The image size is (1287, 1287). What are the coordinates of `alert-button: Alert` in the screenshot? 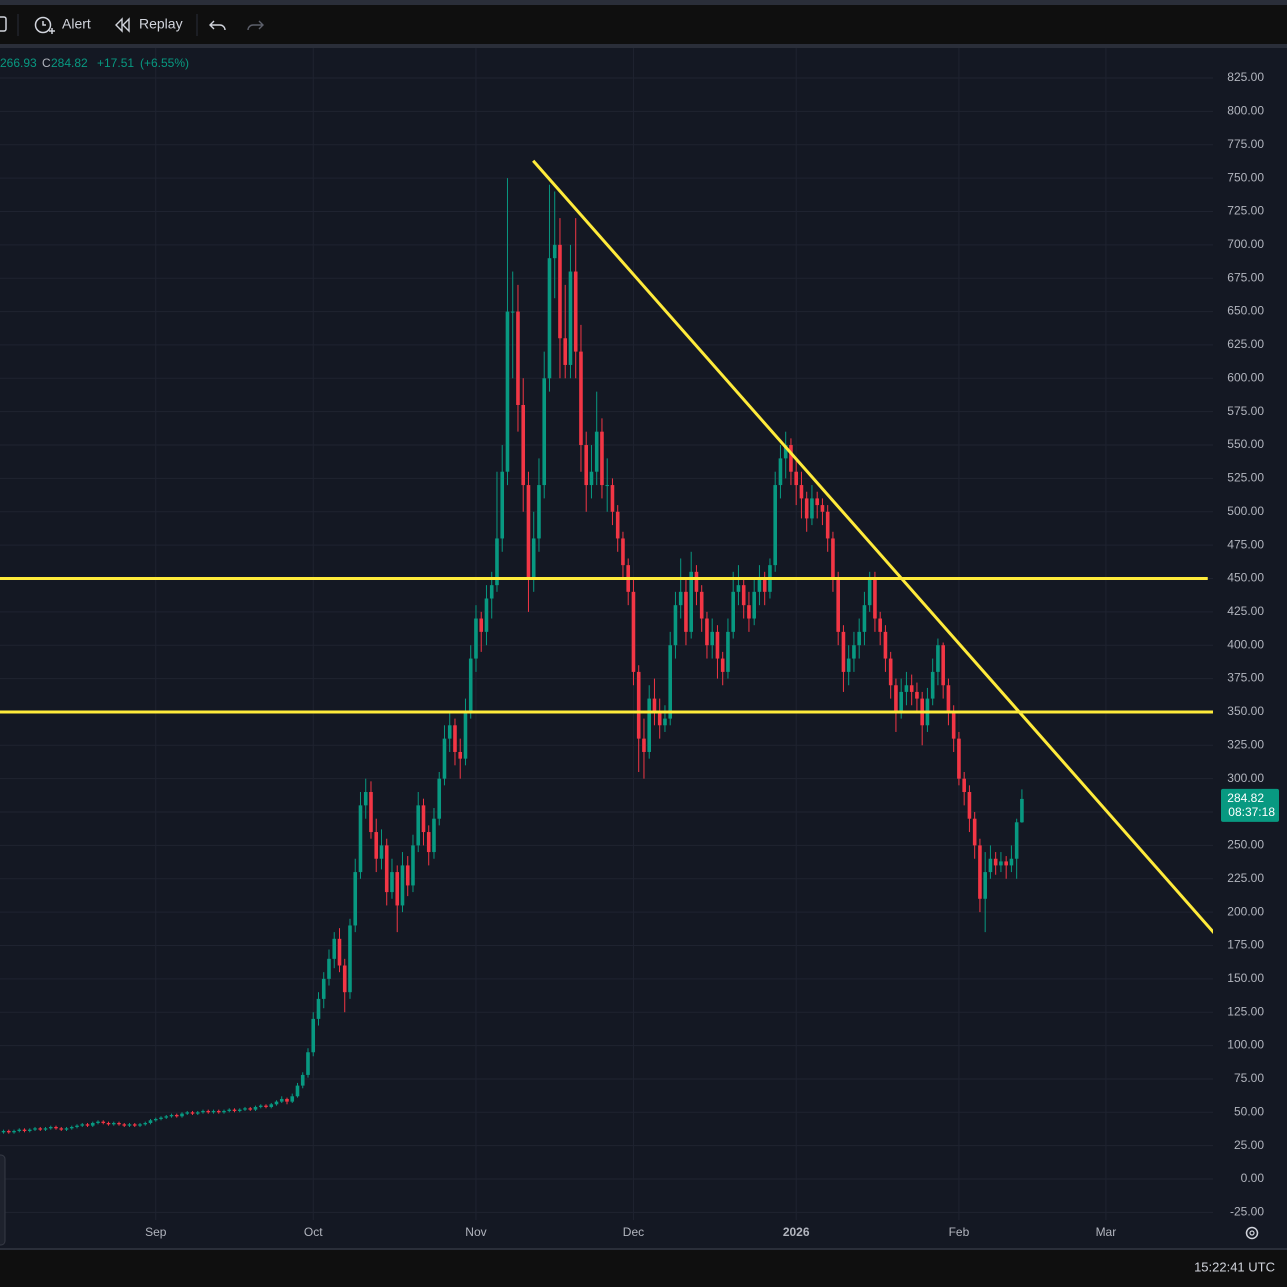 It's located at (62, 25).